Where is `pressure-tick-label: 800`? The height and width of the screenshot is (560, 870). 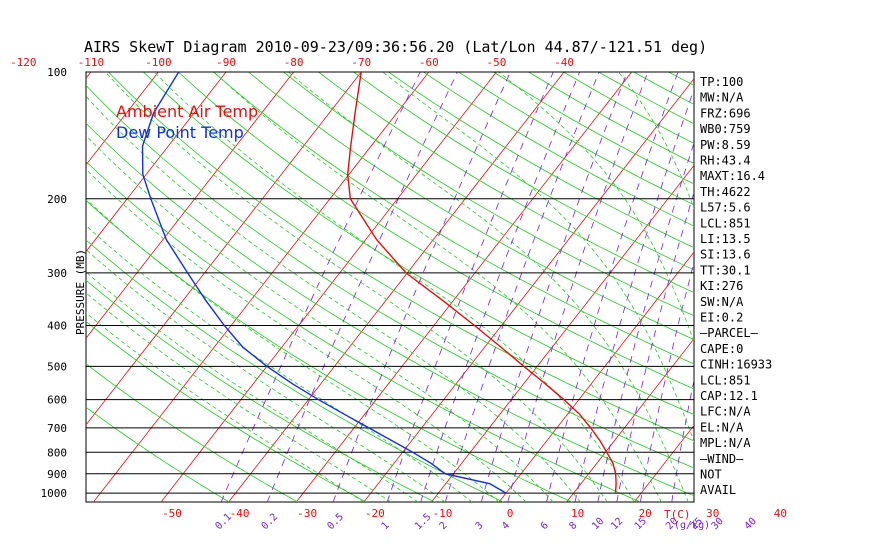
pressure-tick-label: 800 is located at coordinates (57, 452).